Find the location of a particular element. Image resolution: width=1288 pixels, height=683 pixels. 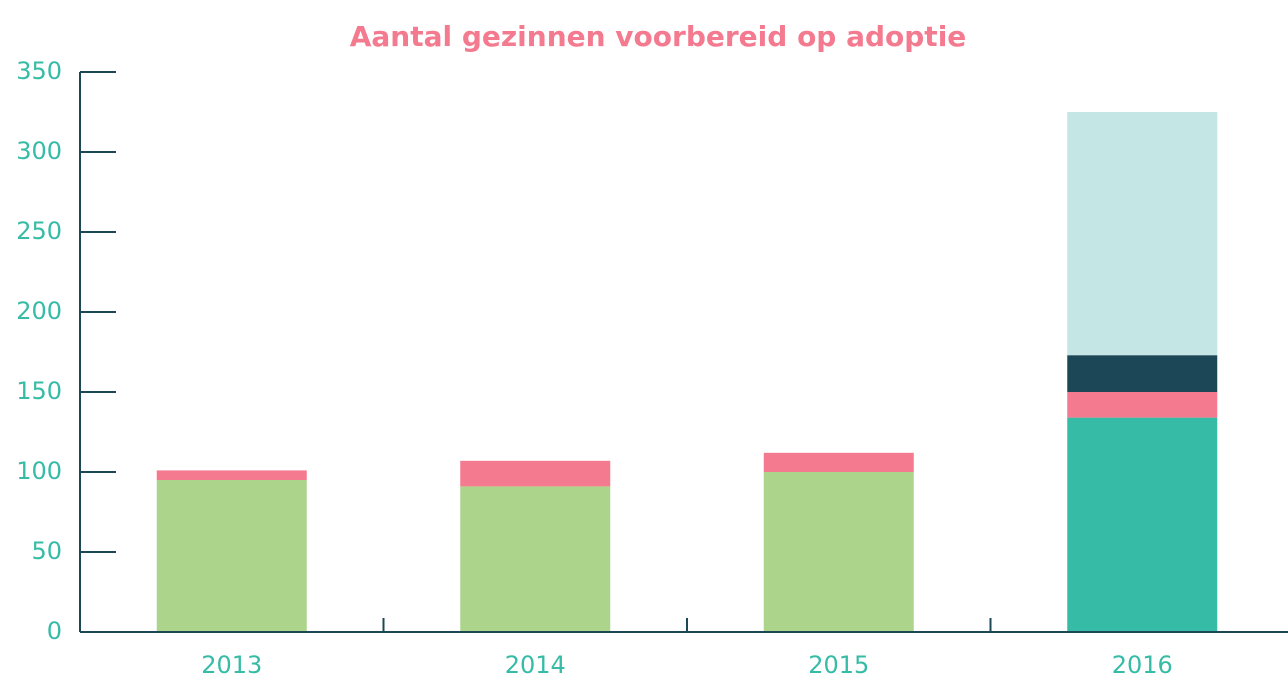

y-tick-label: 100 is located at coordinates (39, 471).